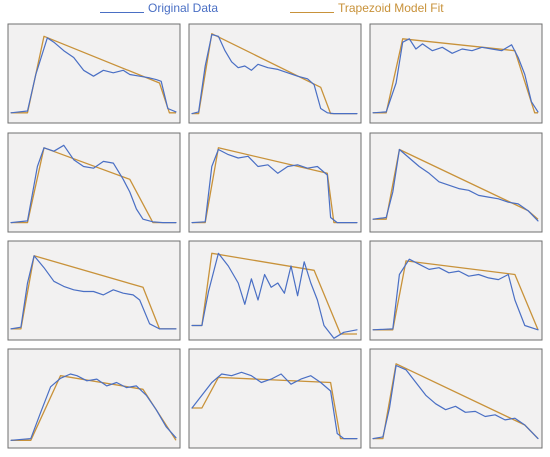 The width and height of the screenshot is (550, 457). I want to click on legend-original-label: Original Data, so click(183, 8).